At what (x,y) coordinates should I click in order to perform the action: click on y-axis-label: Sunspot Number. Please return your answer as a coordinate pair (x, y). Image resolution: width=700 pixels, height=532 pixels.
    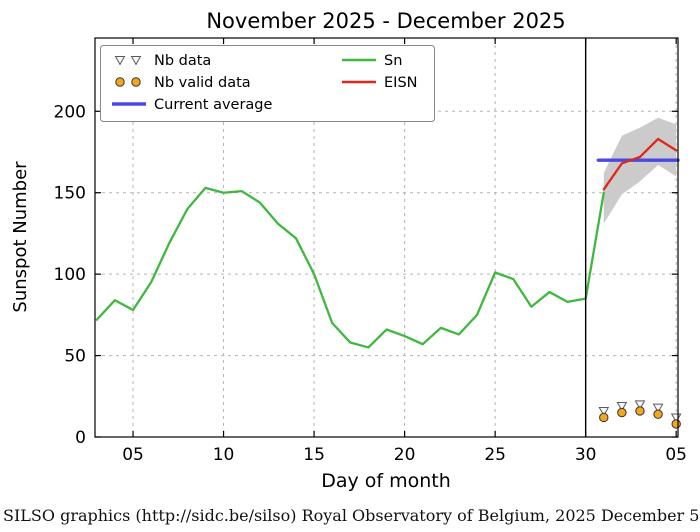
    Looking at the image, I should click on (20, 237).